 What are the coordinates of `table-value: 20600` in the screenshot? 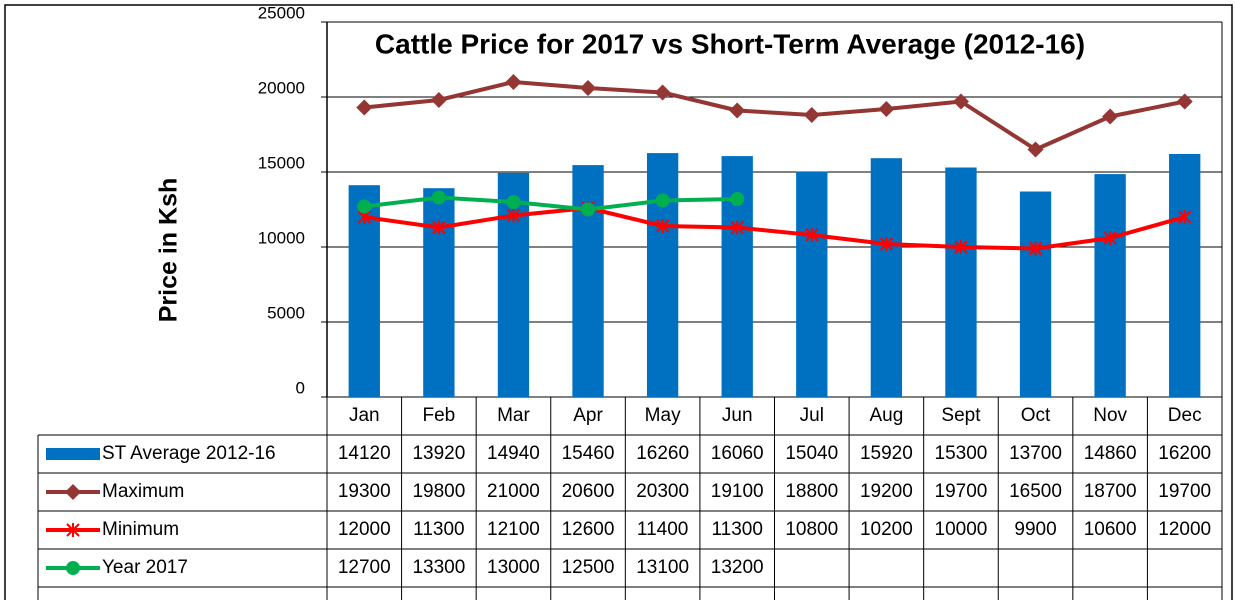 It's located at (588, 491).